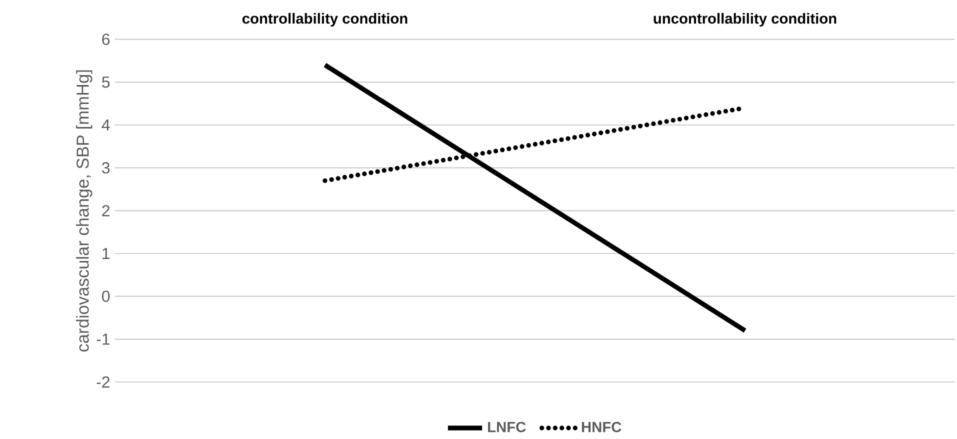 The height and width of the screenshot is (439, 957). What do you see at coordinates (106, 210) in the screenshot?
I see `y-tick-label: 2` at bounding box center [106, 210].